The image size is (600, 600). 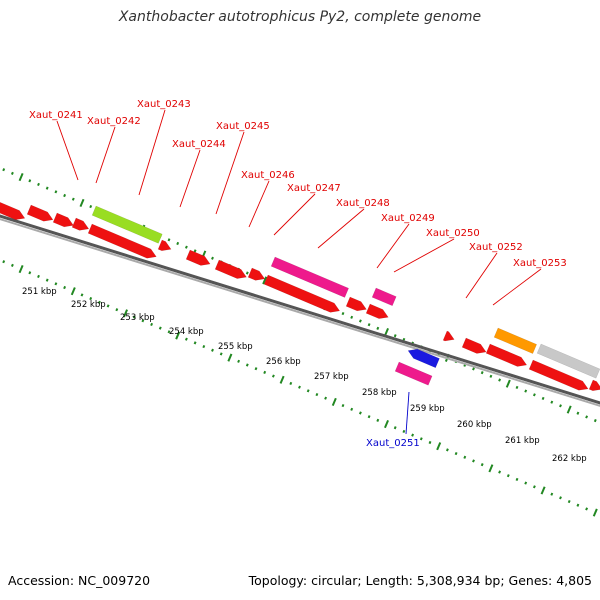 I want to click on gene-label: Xaut_0246, so click(x=268, y=175).